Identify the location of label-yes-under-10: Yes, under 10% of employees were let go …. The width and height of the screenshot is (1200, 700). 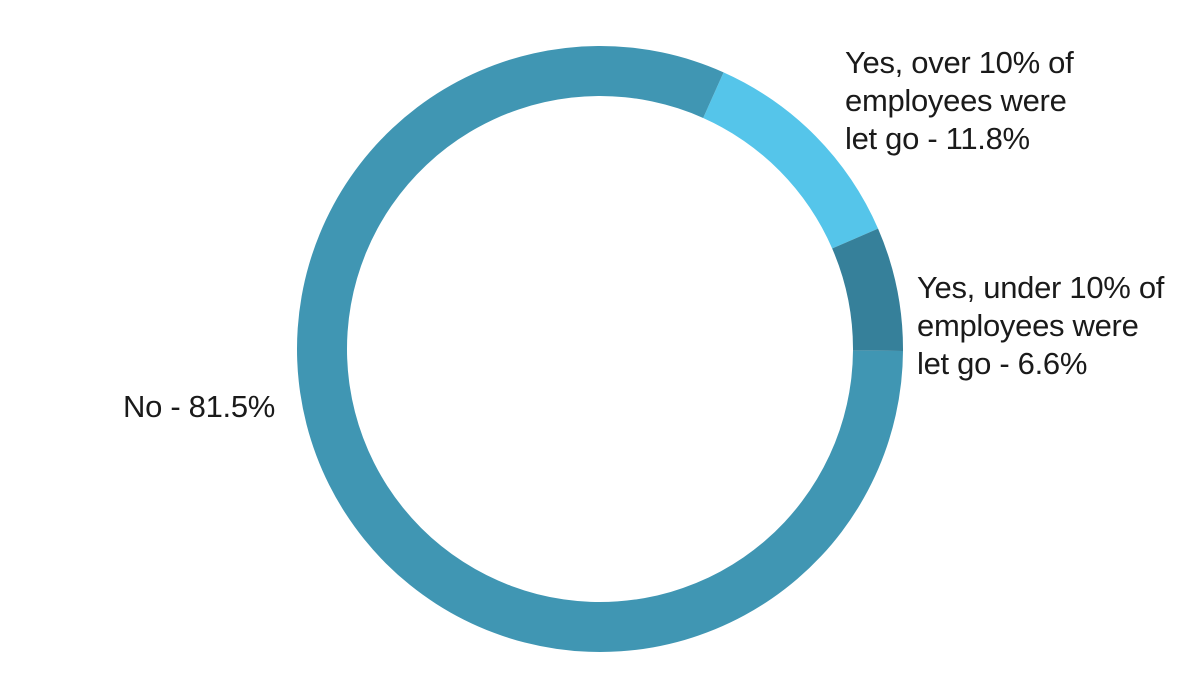
(1044, 325).